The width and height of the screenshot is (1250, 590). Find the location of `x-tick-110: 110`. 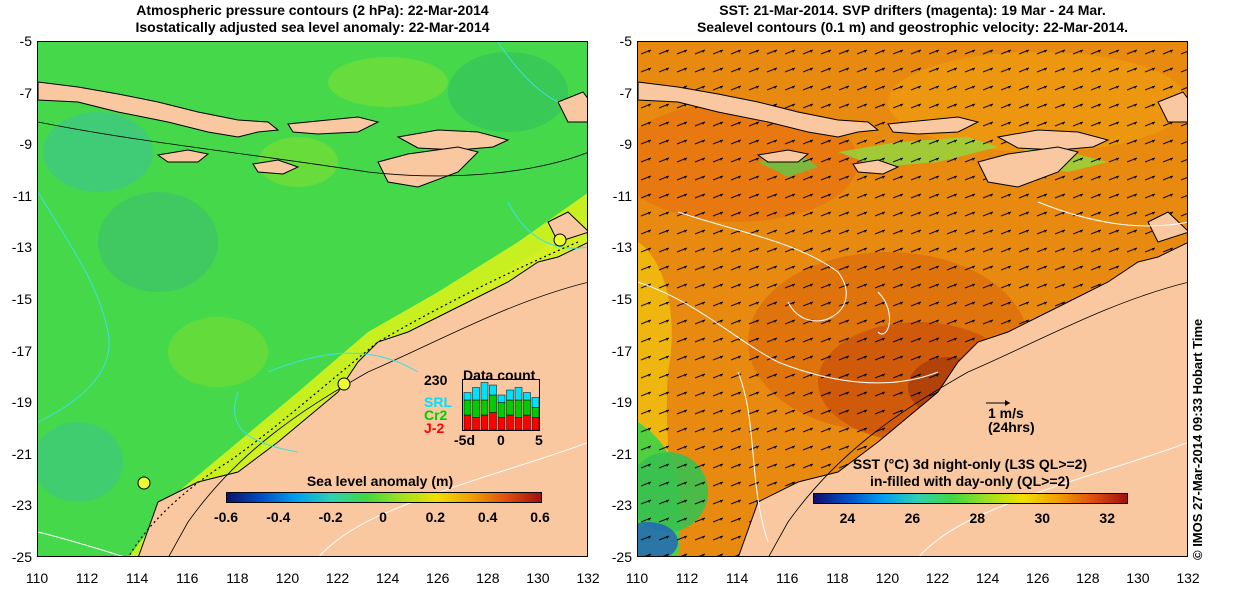

x-tick-110: 110 is located at coordinates (637, 578).